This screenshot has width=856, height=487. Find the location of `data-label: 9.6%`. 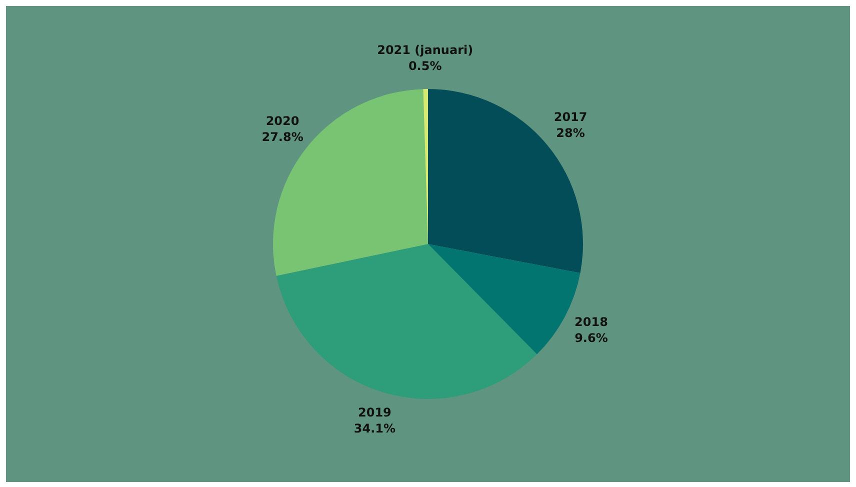

data-label: 9.6% is located at coordinates (591, 338).